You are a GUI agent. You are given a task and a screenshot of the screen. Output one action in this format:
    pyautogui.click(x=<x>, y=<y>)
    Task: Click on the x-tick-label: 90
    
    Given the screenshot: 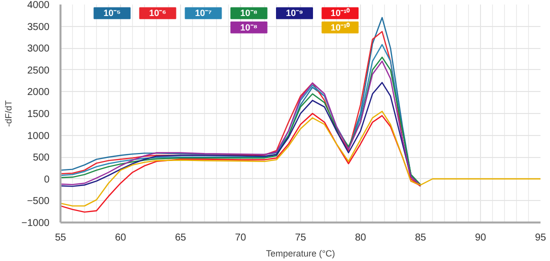 What is the action you would take?
    pyautogui.click(x=480, y=238)
    